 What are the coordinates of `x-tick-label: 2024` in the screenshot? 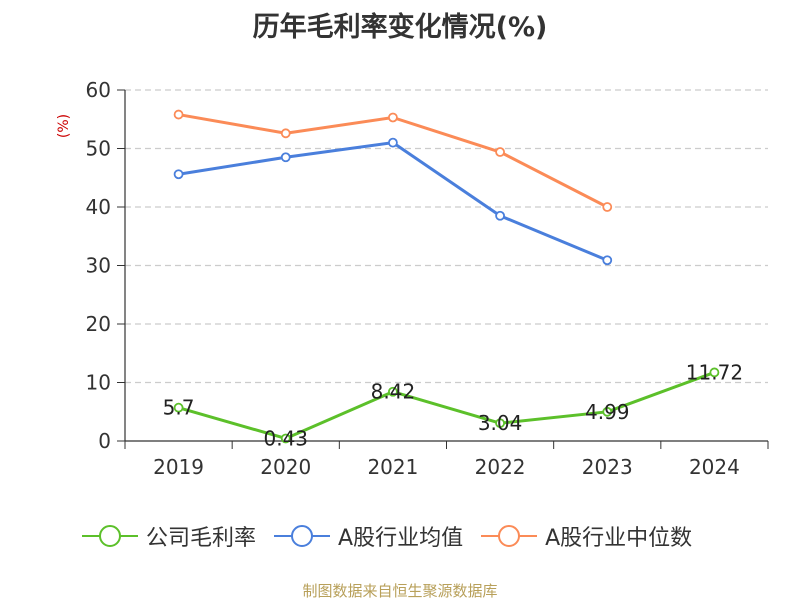 It's located at (714, 467).